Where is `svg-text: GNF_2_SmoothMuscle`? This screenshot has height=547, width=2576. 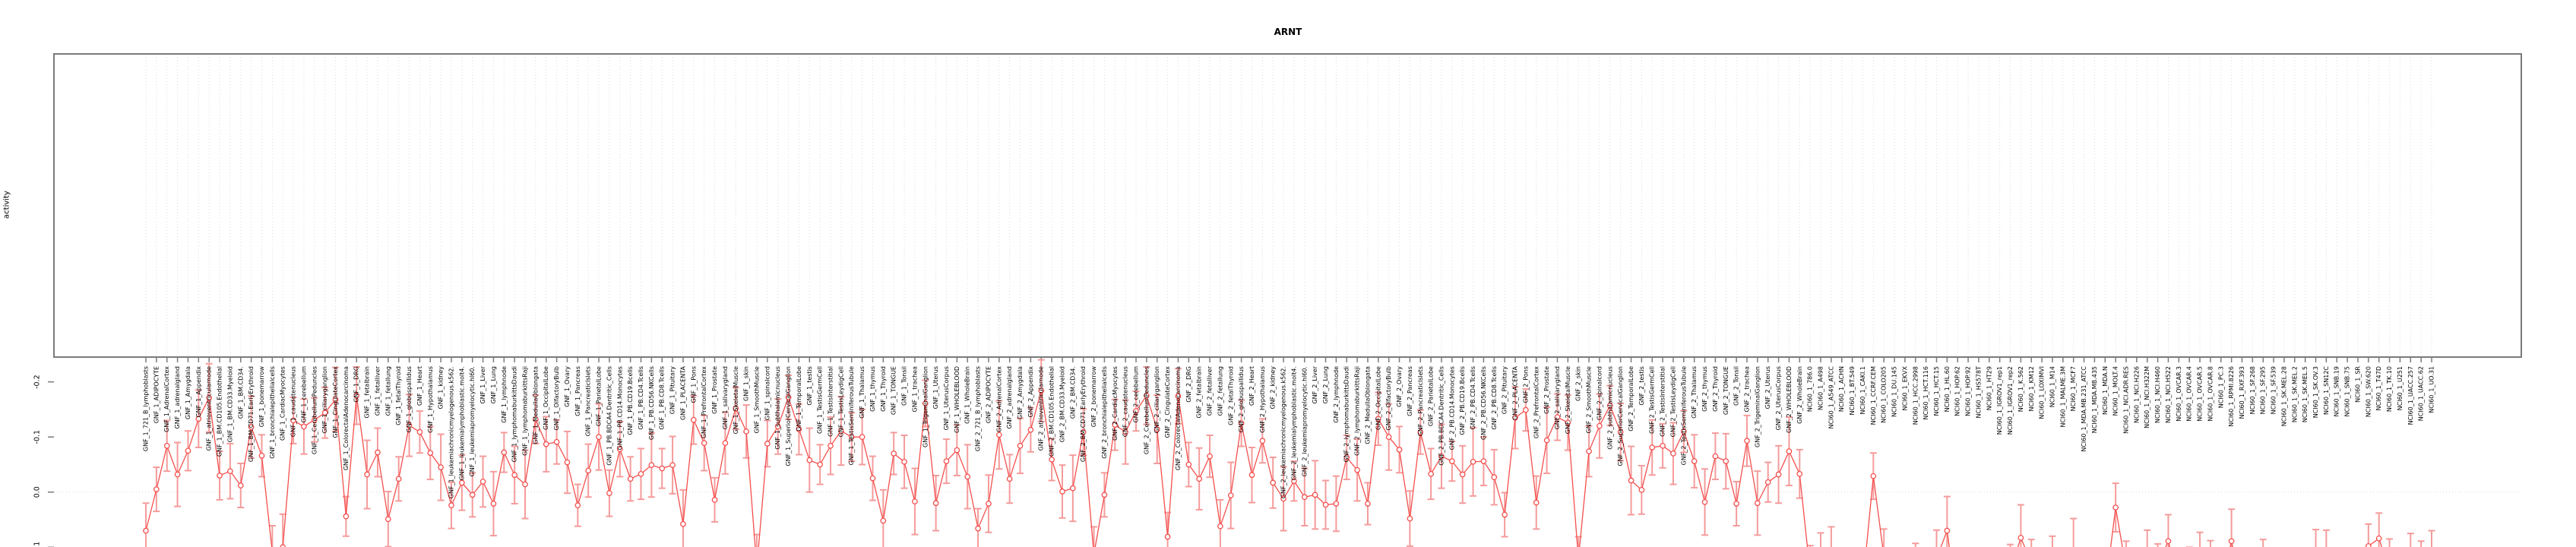
svg-text: GNF_2_SmoothMuscle is located at coordinates (1589, 400).